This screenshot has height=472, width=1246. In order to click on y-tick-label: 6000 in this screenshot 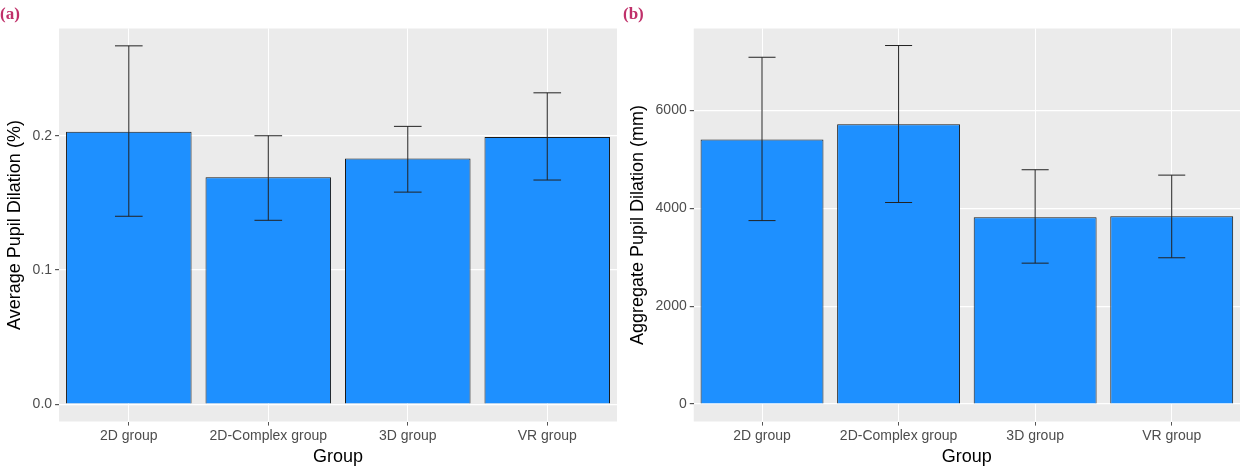, I will do `click(671, 109)`.